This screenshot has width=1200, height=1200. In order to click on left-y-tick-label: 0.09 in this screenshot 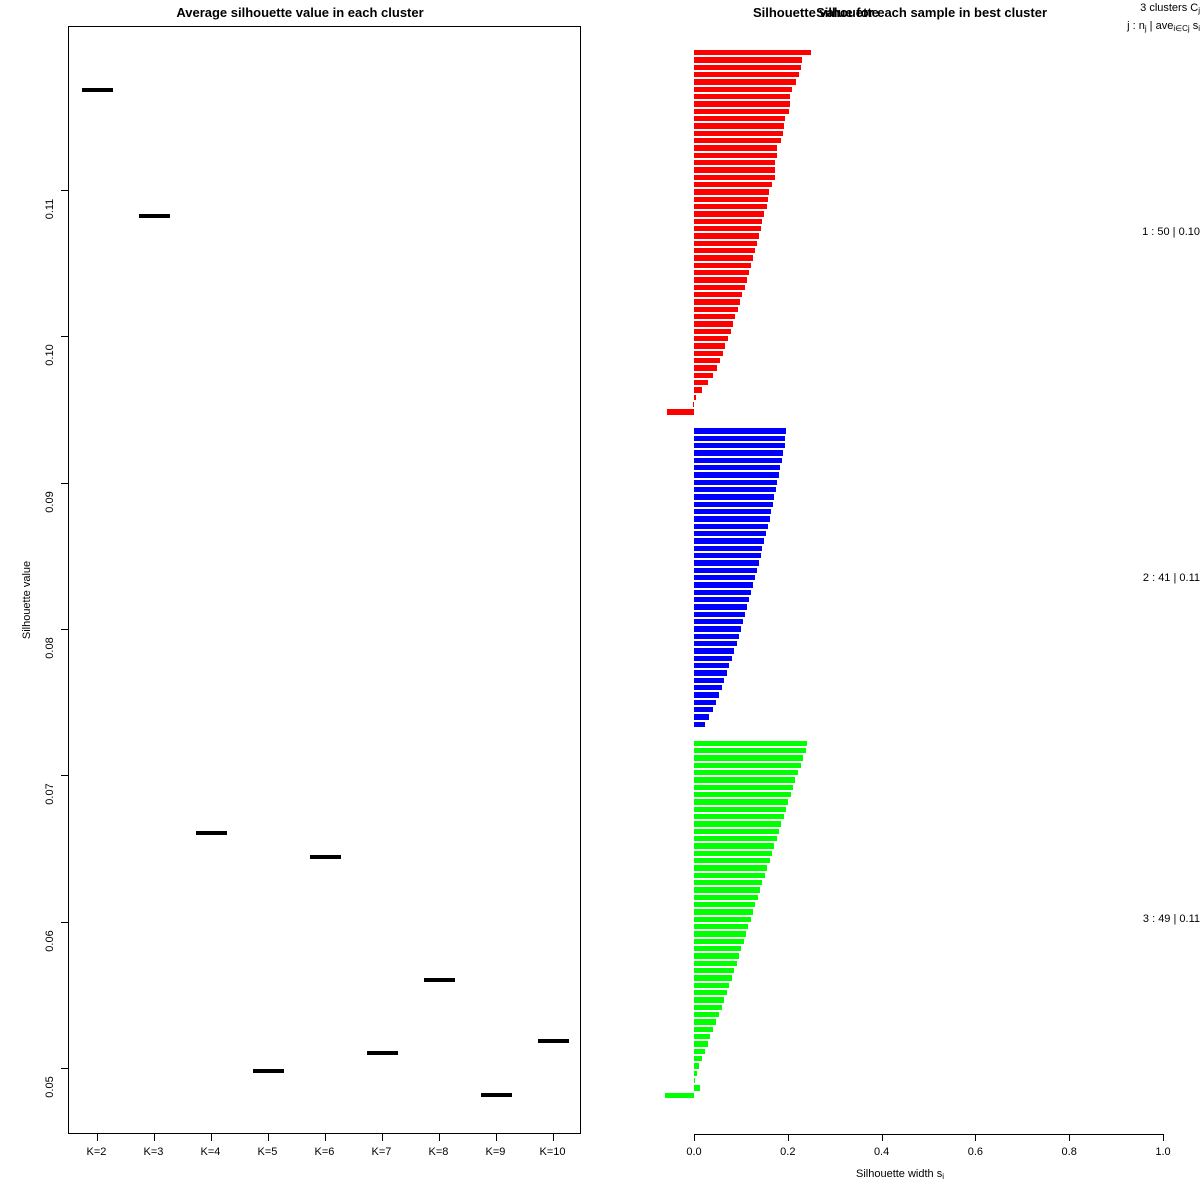, I will do `click(50, 501)`.